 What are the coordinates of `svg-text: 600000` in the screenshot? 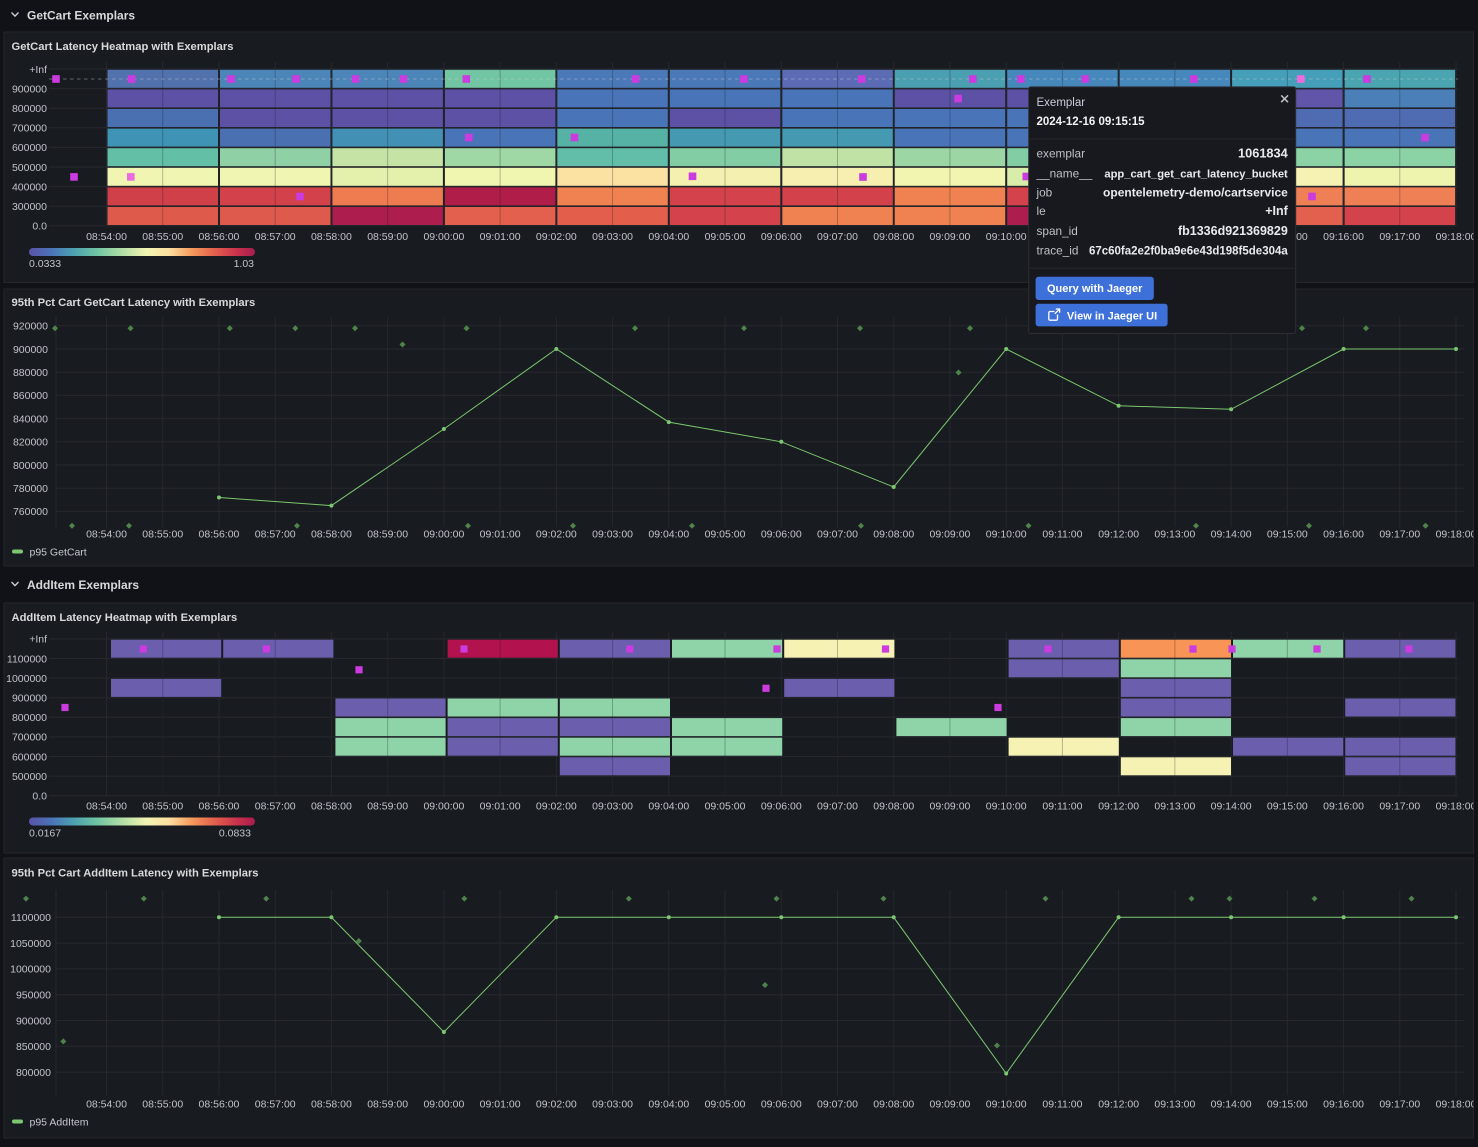 It's located at (29, 757).